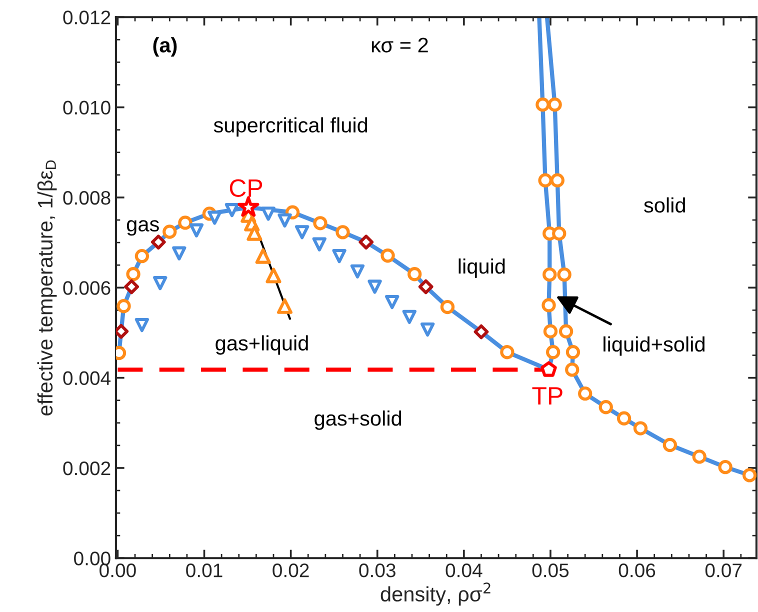  I want to click on annotation: solid, so click(664, 205).